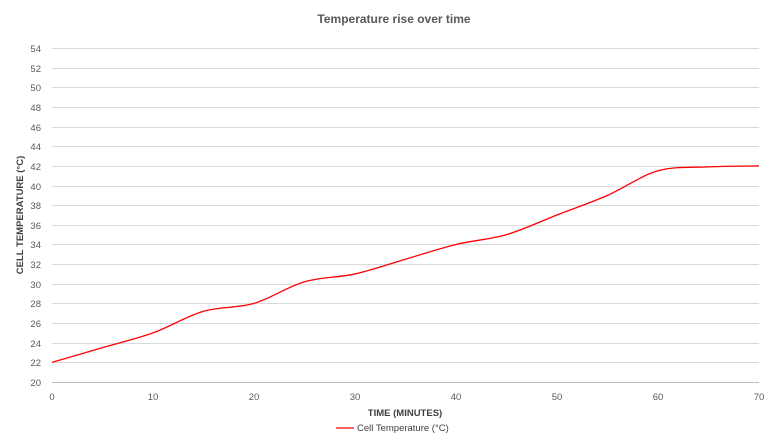 This screenshot has width=769, height=437. Describe the element at coordinates (406, 397) in the screenshot. I see `x-axis-ticks: 0 10 20 30 40 50 60 70` at that location.